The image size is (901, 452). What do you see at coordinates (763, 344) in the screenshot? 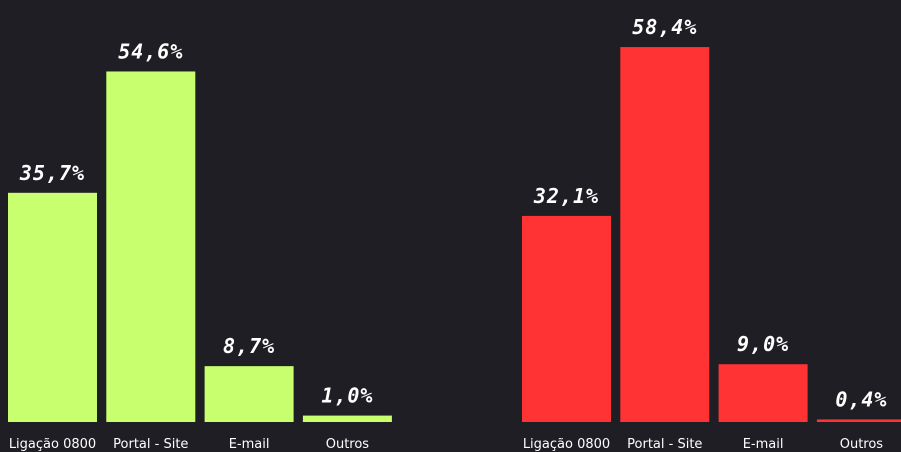
I see `value-label: 9,0%` at bounding box center [763, 344].